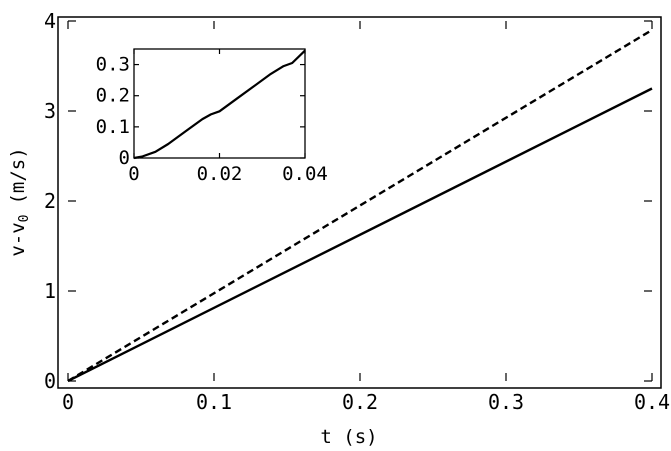  What do you see at coordinates (133, 174) in the screenshot?
I see `inset-x-tick-label: 0` at bounding box center [133, 174].